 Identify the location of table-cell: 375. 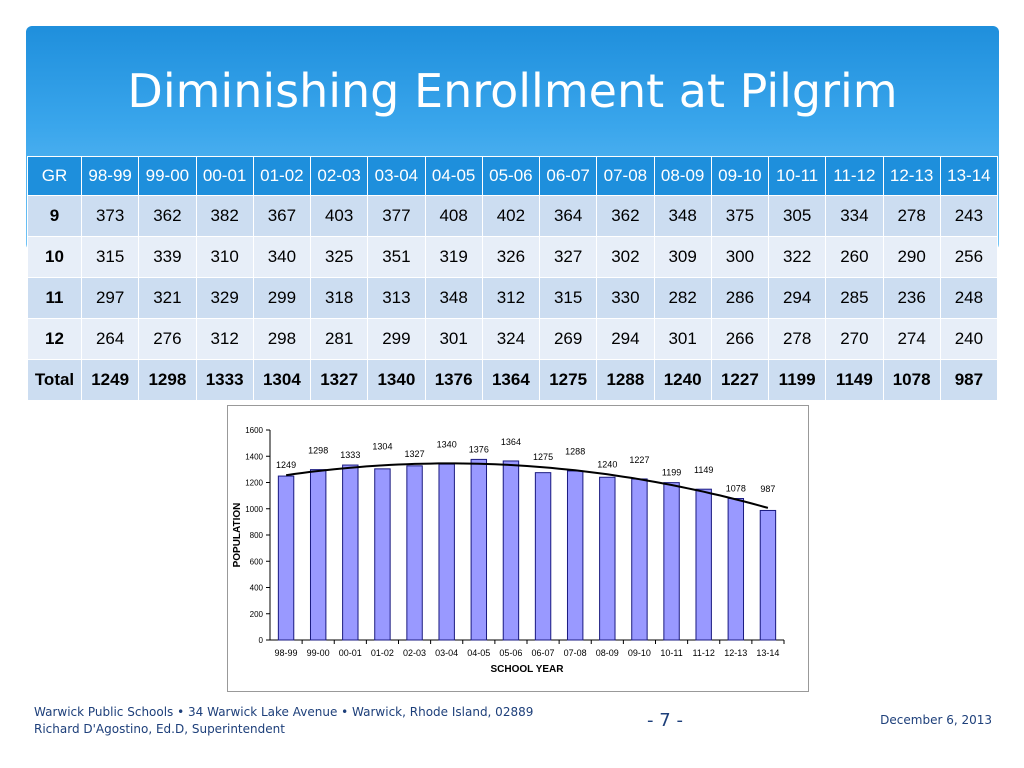
(740, 216).